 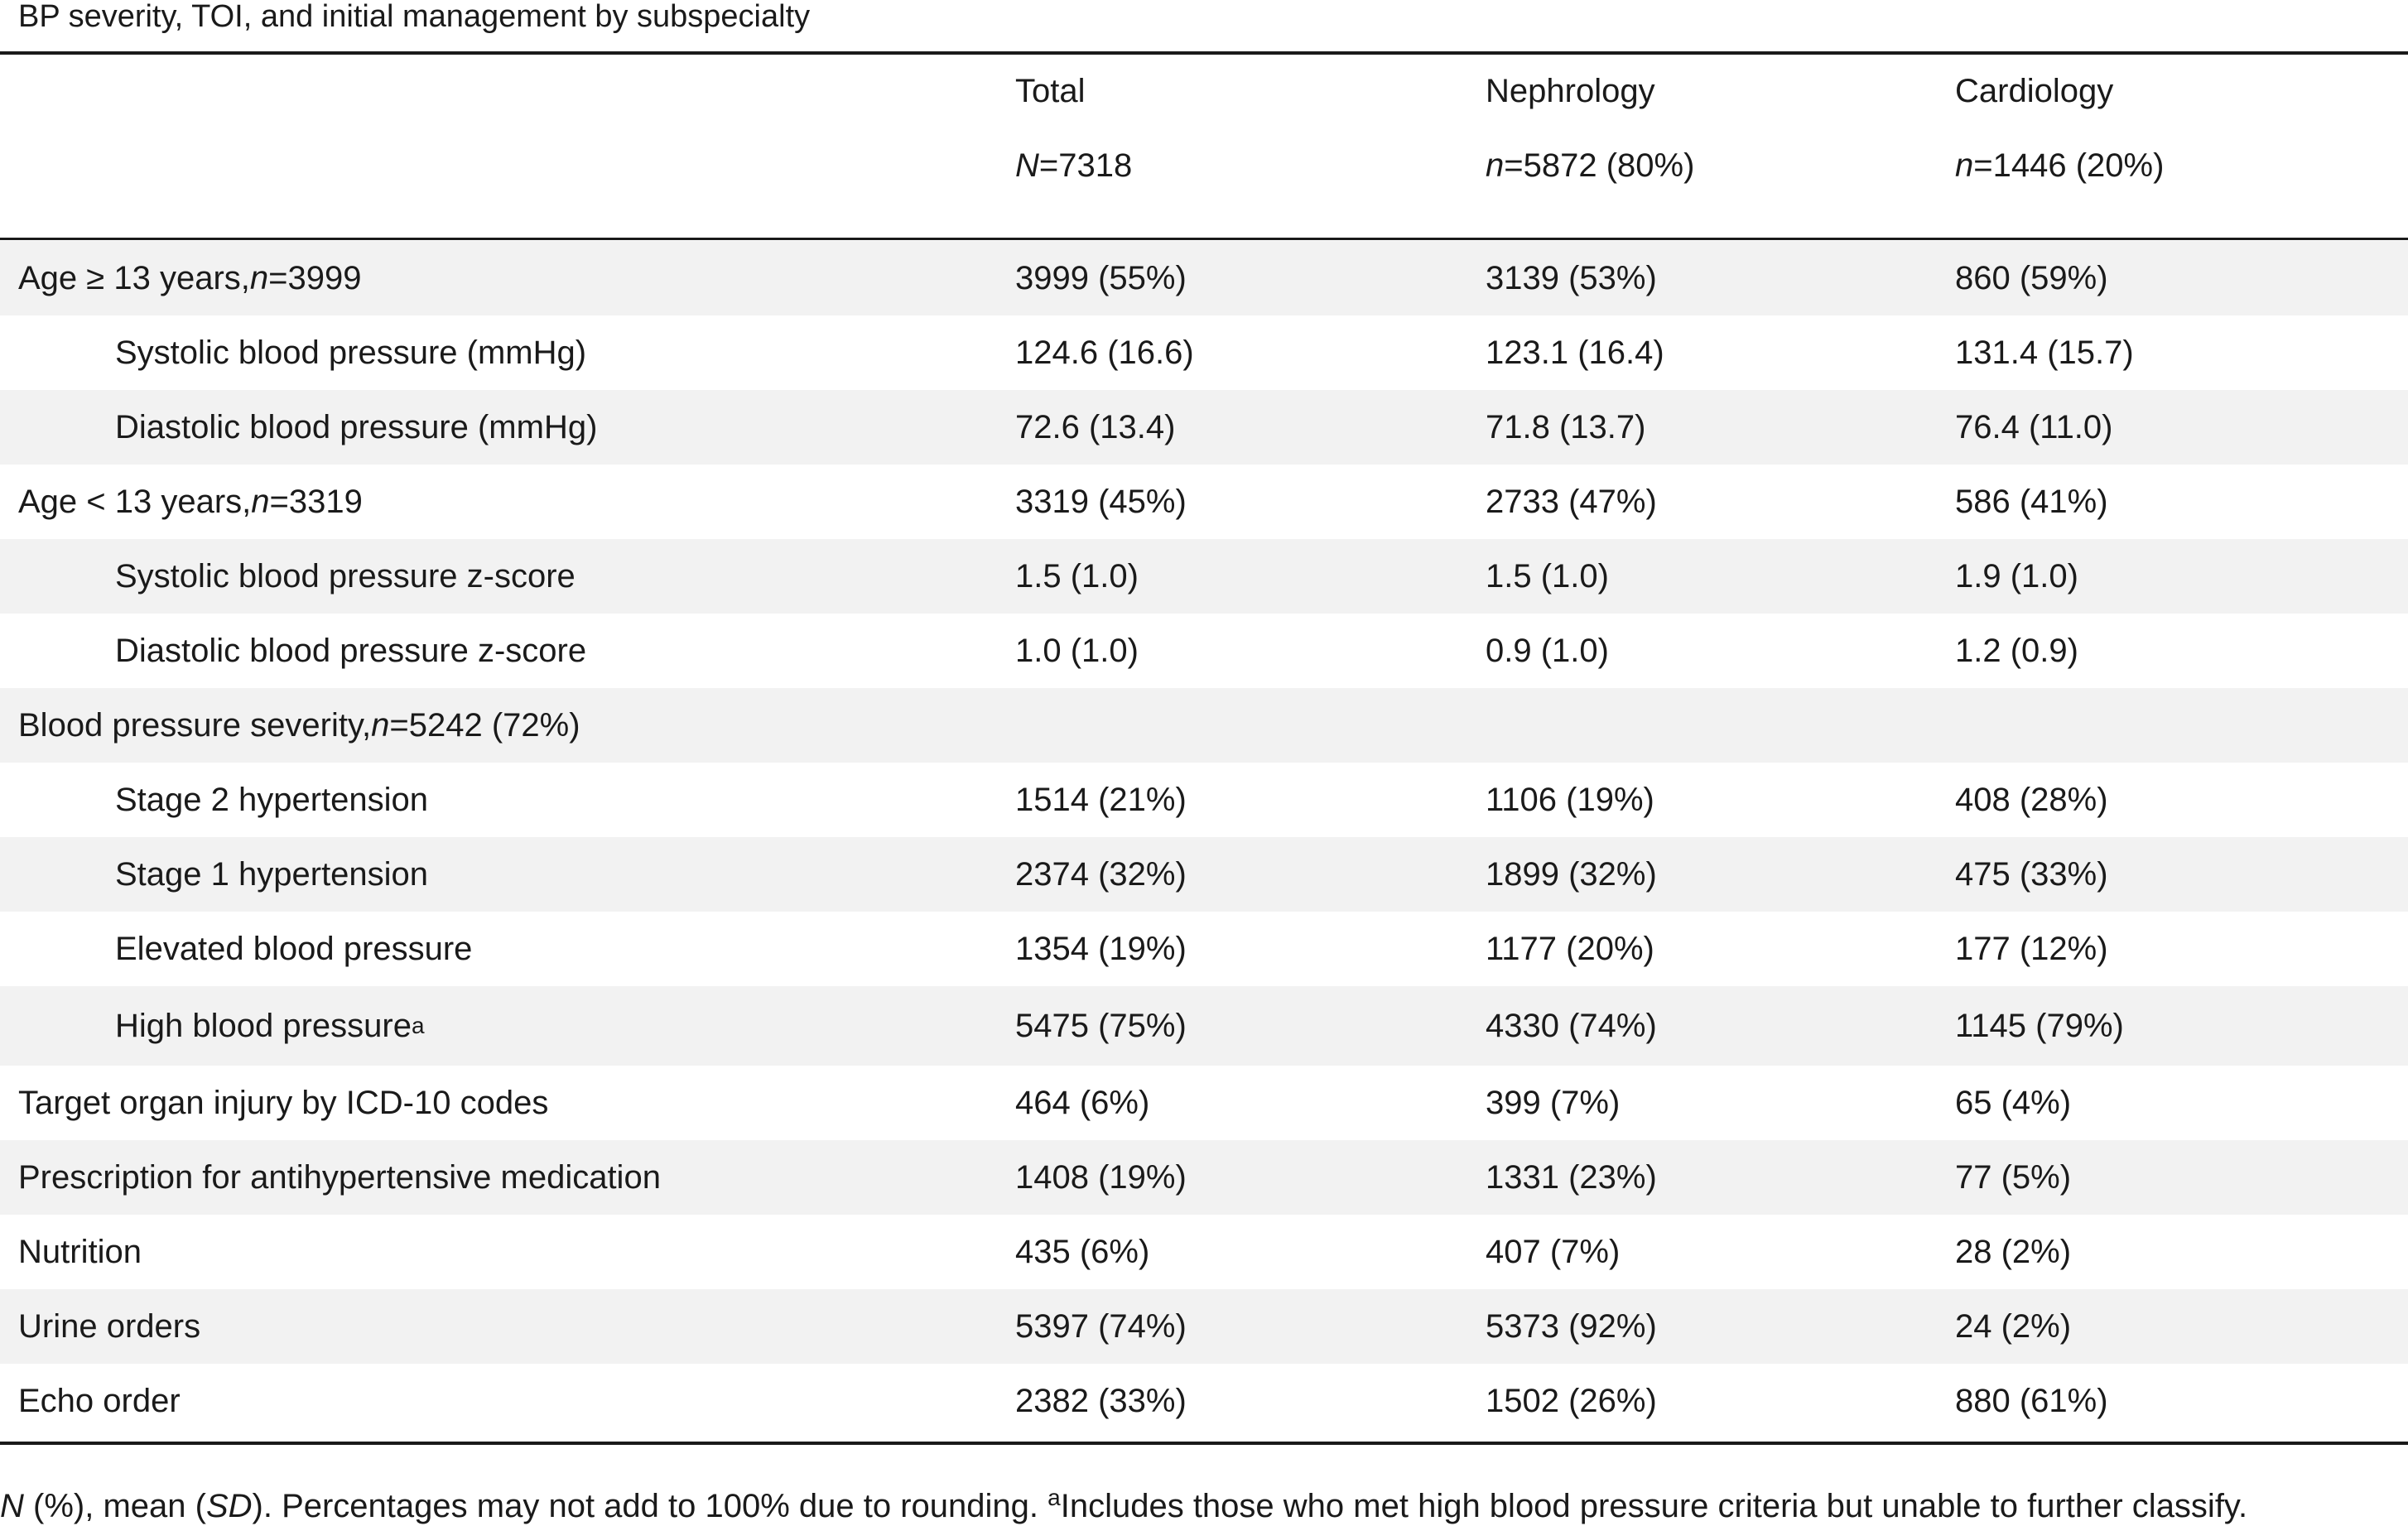 I want to click on cell-nephrology: 5373 (92%), so click(x=1572, y=1326).